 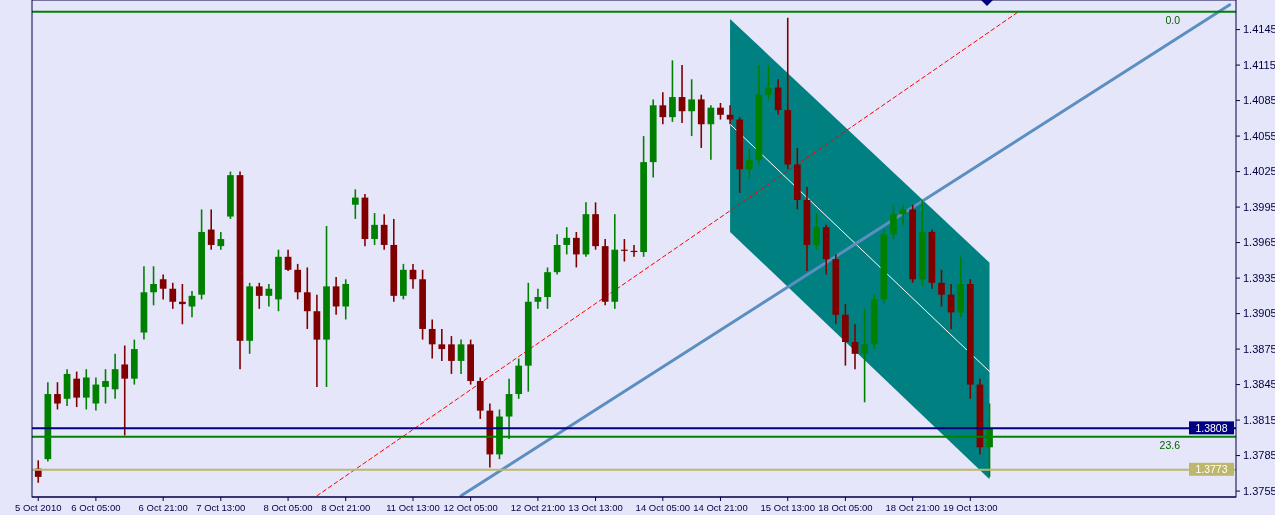 What do you see at coordinates (912, 507) in the screenshot?
I see `x-tick-label: 18 Oct 21:00` at bounding box center [912, 507].